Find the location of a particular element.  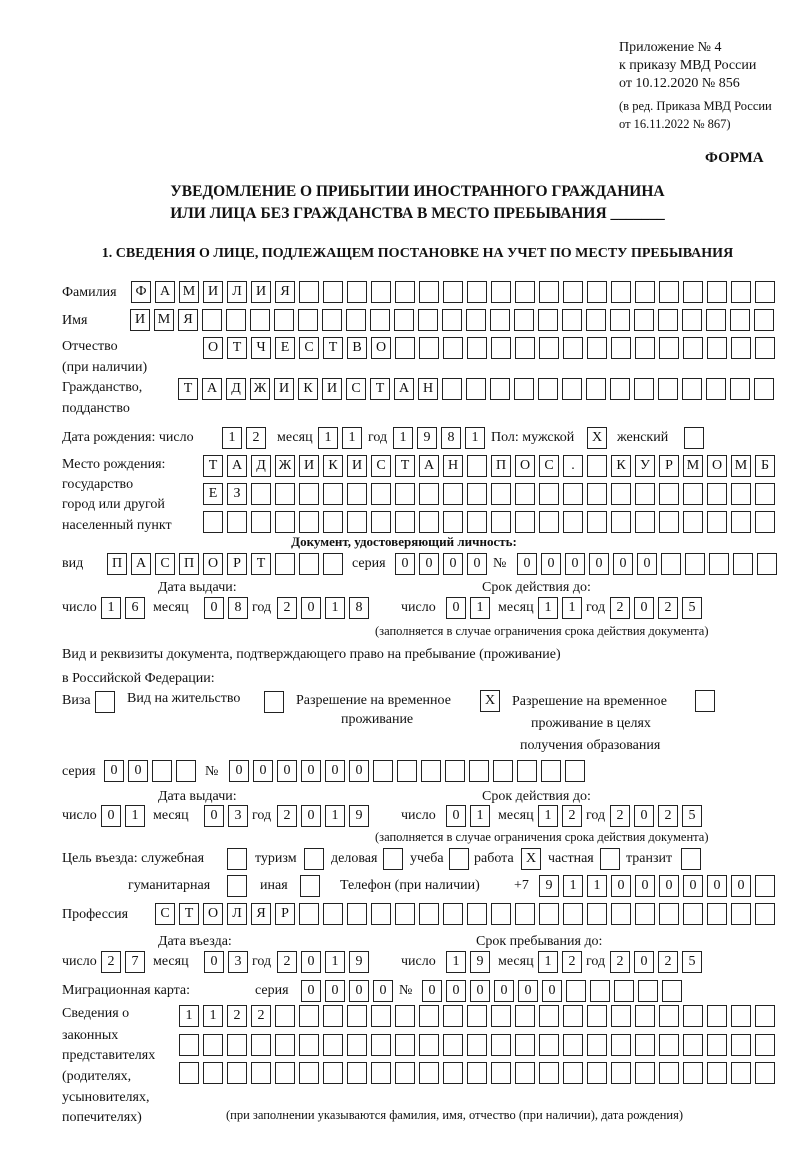

char-cell: 7 is located at coordinates (135, 962).